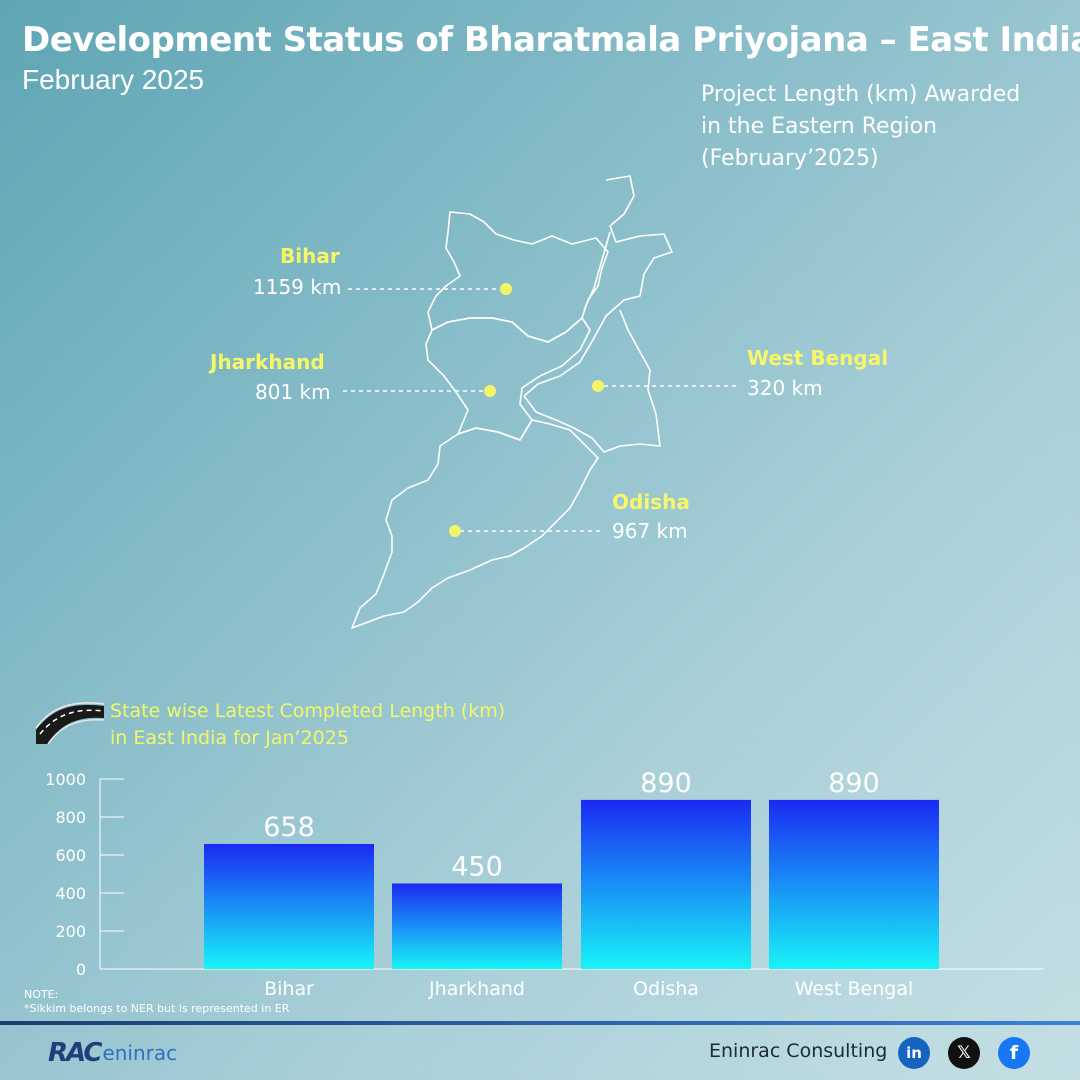  I want to click on chart-title-line: State wise Latest Completed Length (km), so click(308, 711).